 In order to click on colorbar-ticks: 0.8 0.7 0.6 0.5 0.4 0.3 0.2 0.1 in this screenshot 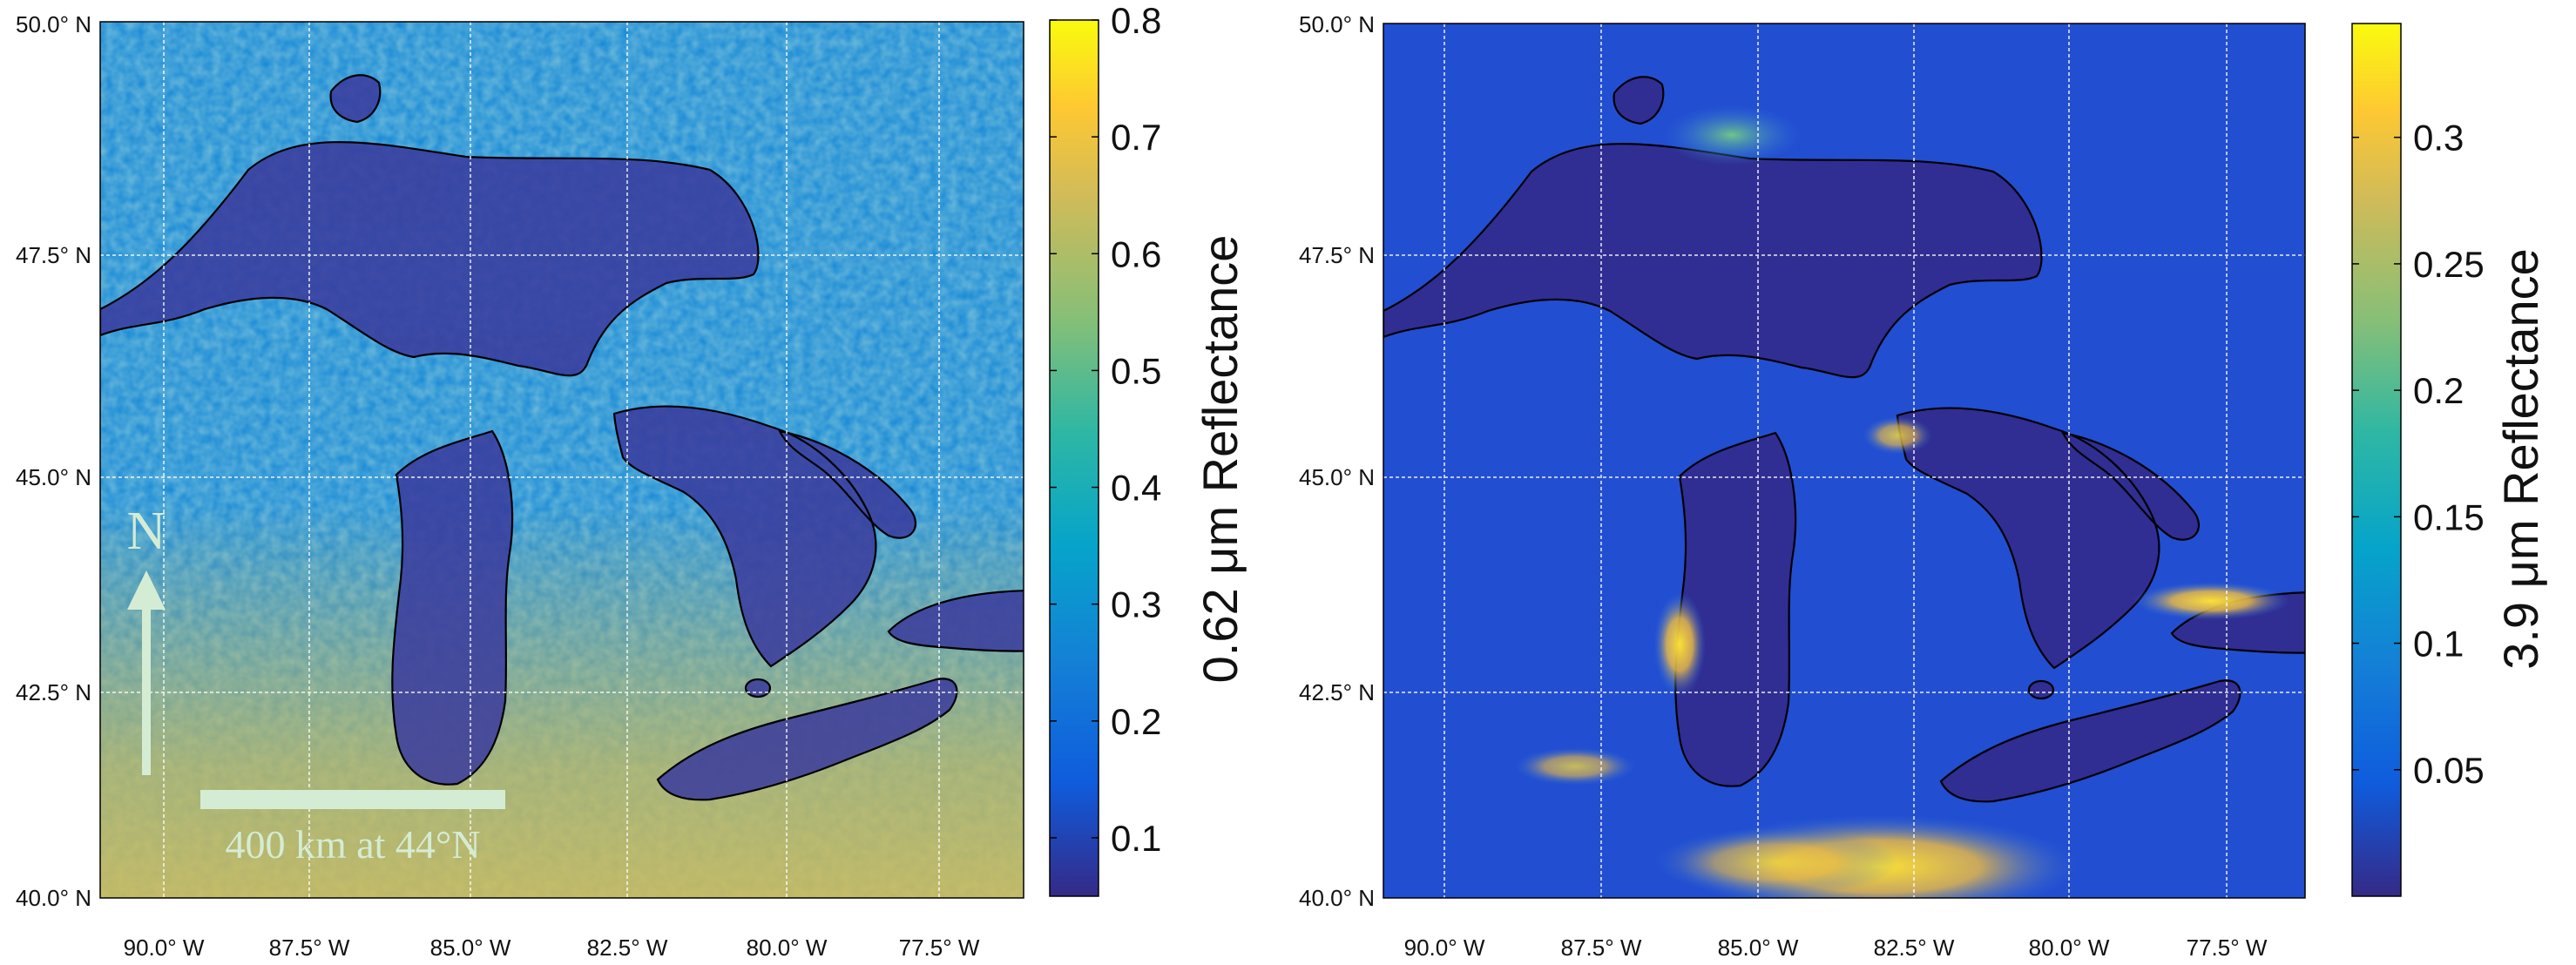, I will do `click(1105, 429)`.